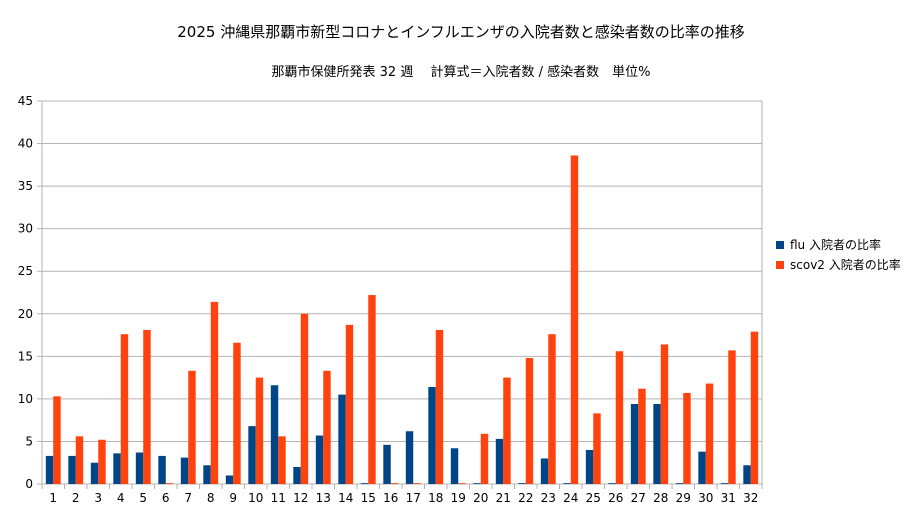 Image resolution: width=923 pixels, height=519 pixels. I want to click on y-tick-label: 35, so click(25, 186).